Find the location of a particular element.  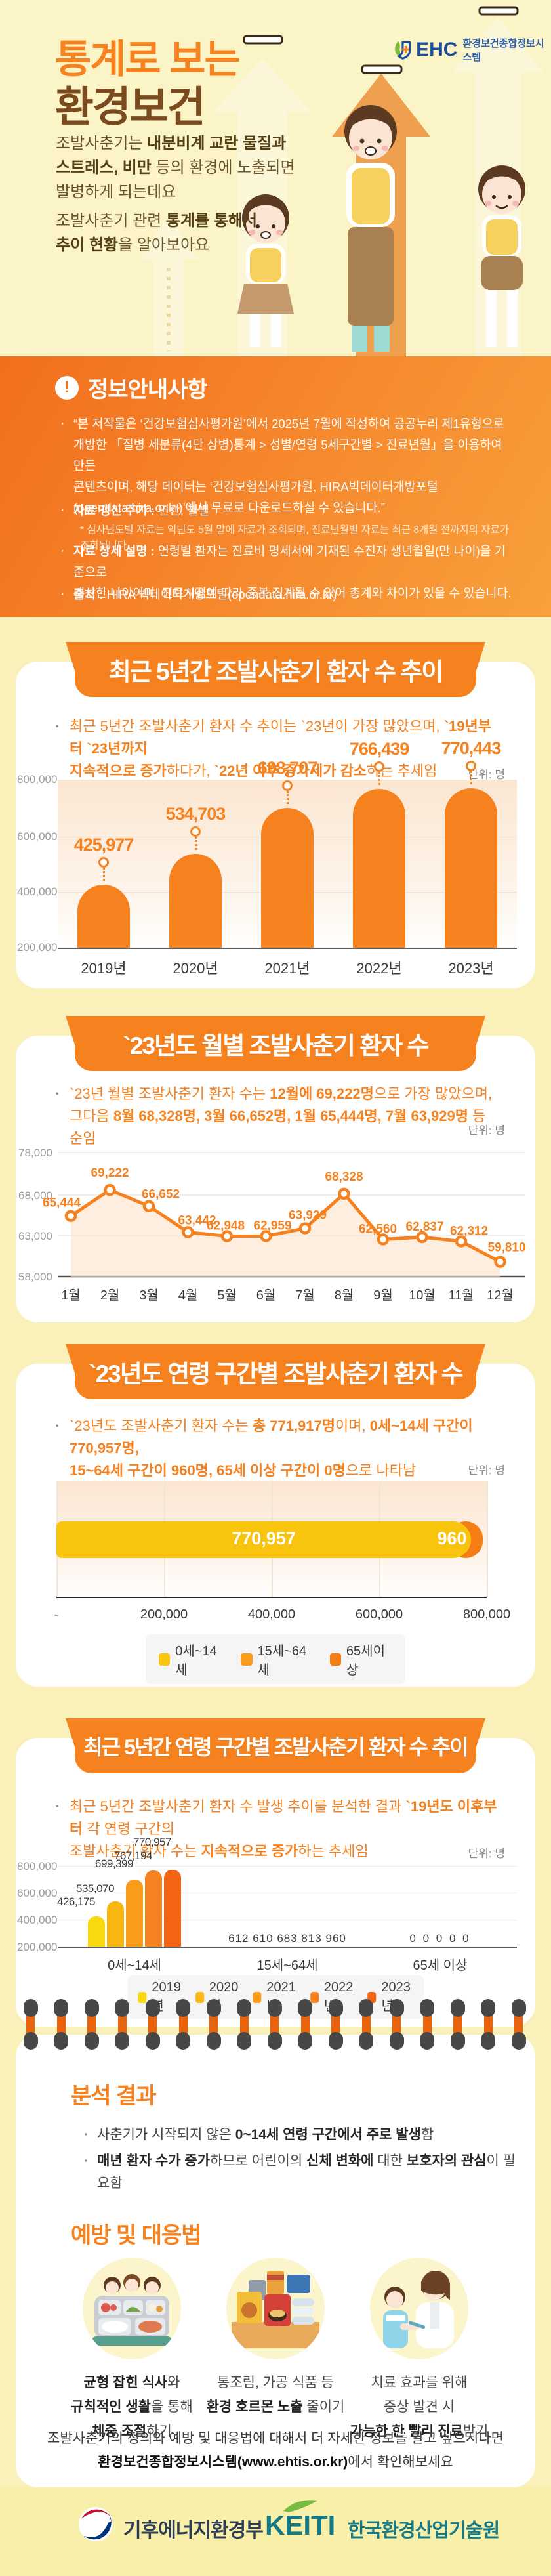

x-axis-label: 2월 is located at coordinates (110, 1295).